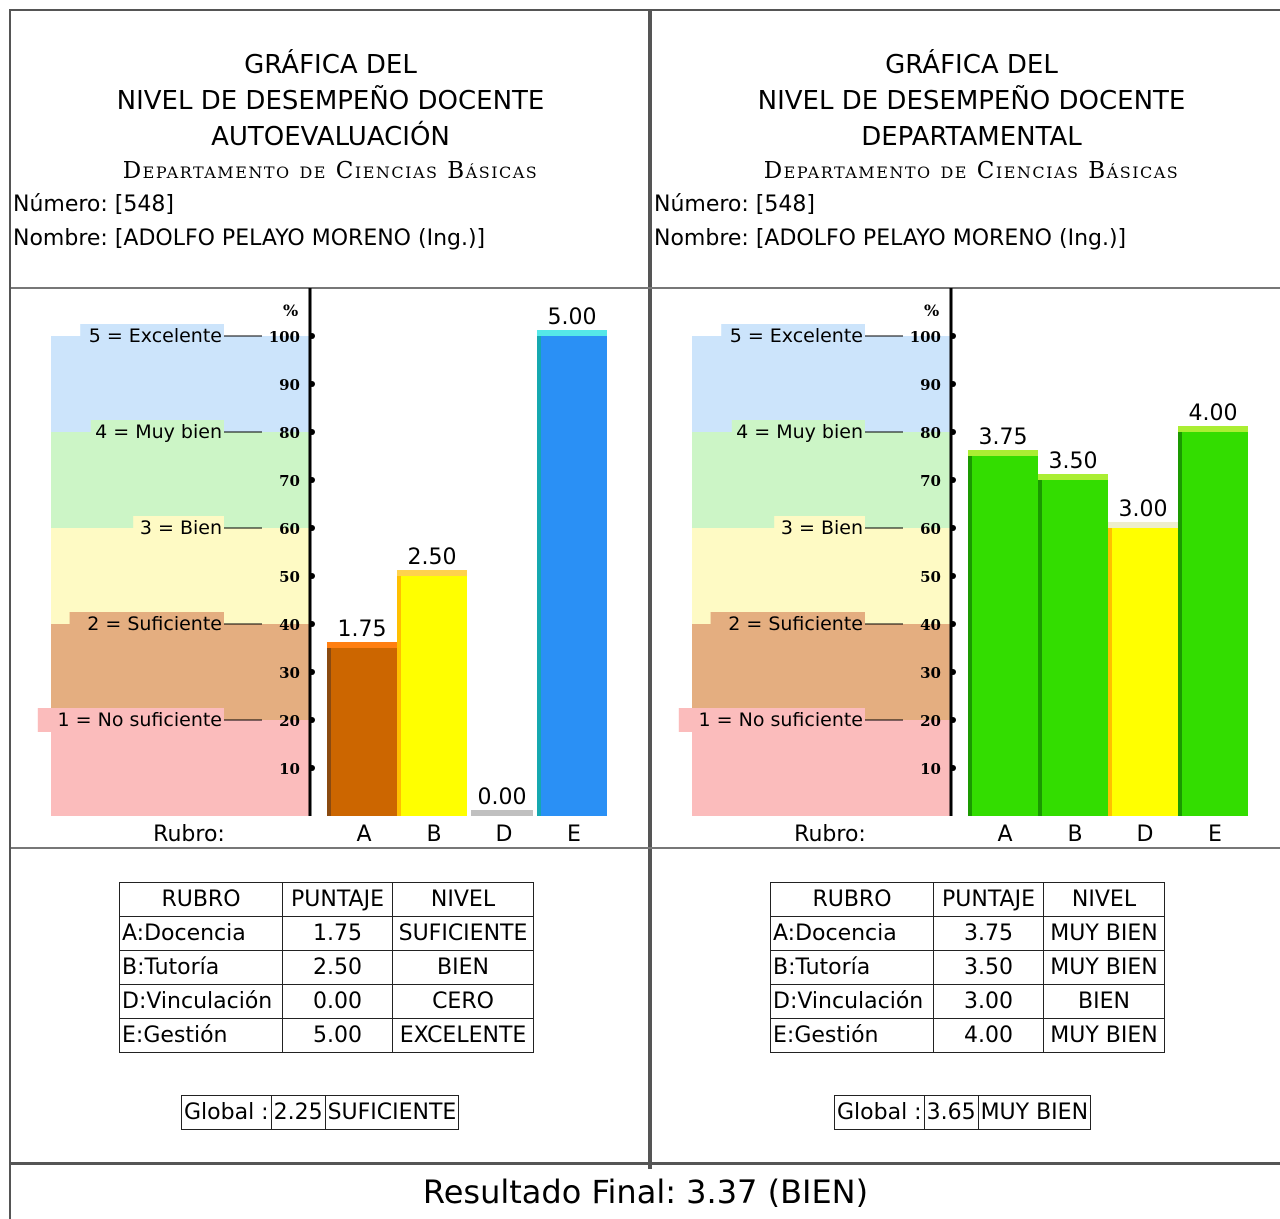 Image resolution: width=1280 pixels, height=1219 pixels. I want to click on column-header: RUBRO, so click(201, 899).